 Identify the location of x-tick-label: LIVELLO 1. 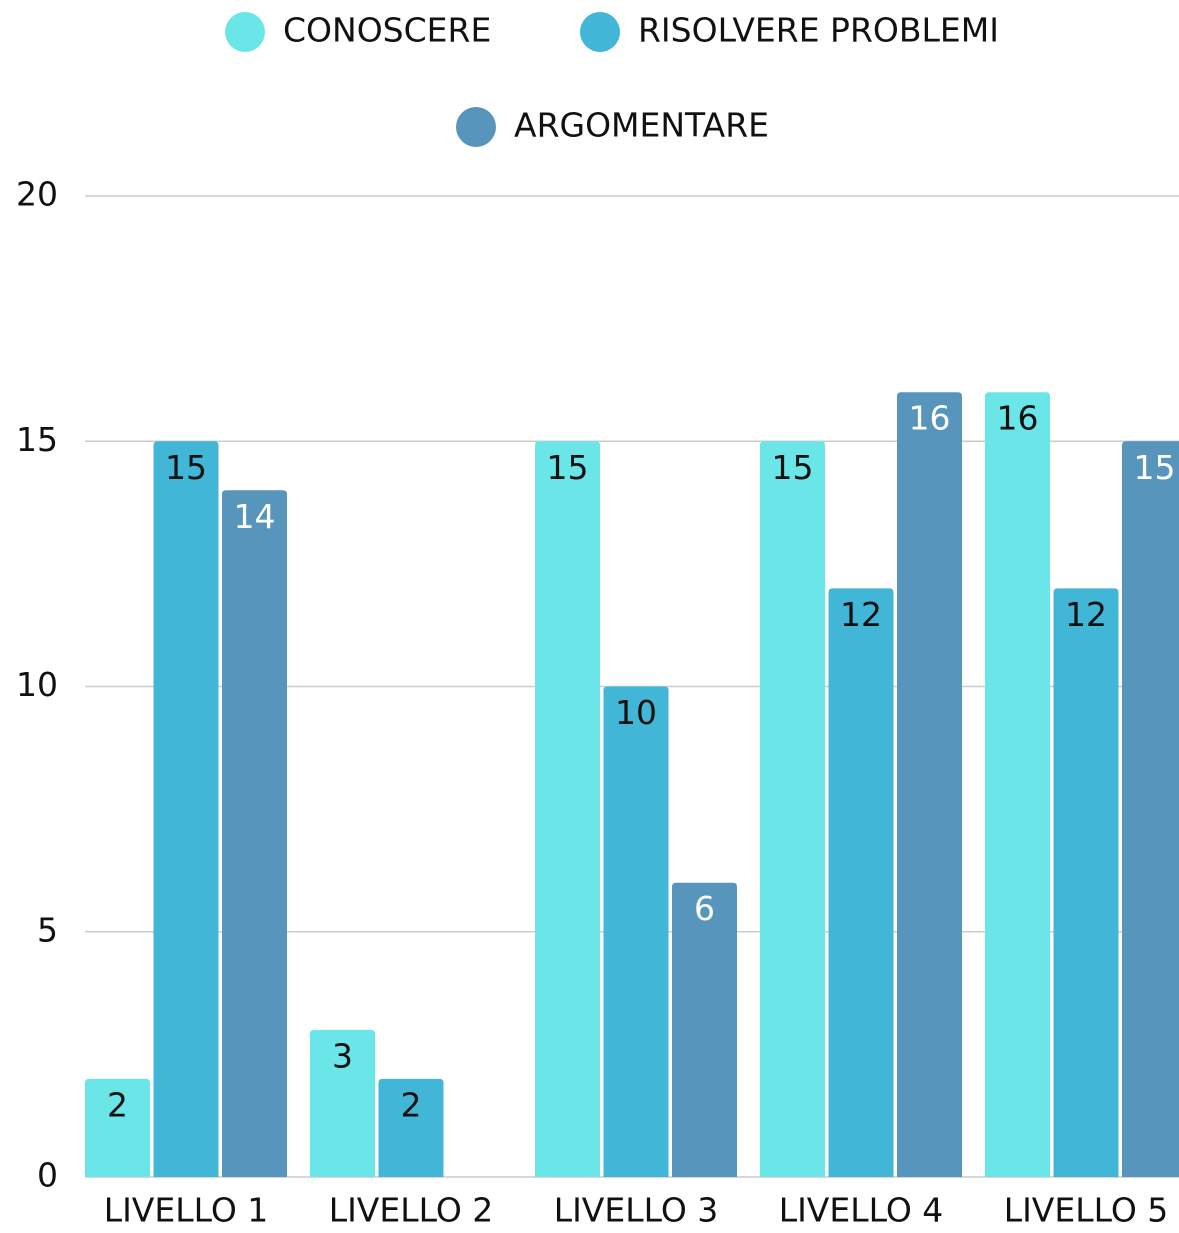
(186, 1210).